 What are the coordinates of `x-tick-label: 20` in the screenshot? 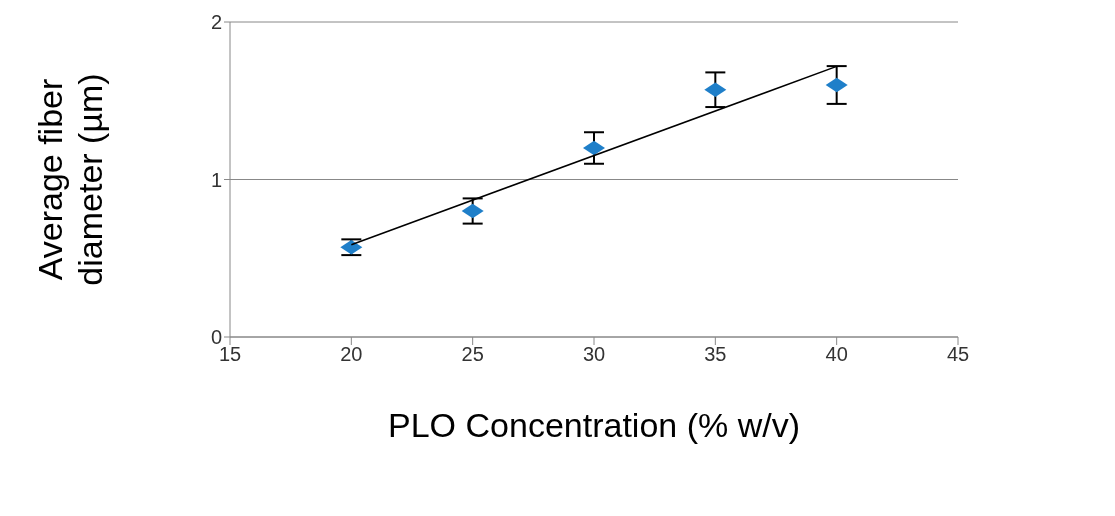 It's located at (351, 354).